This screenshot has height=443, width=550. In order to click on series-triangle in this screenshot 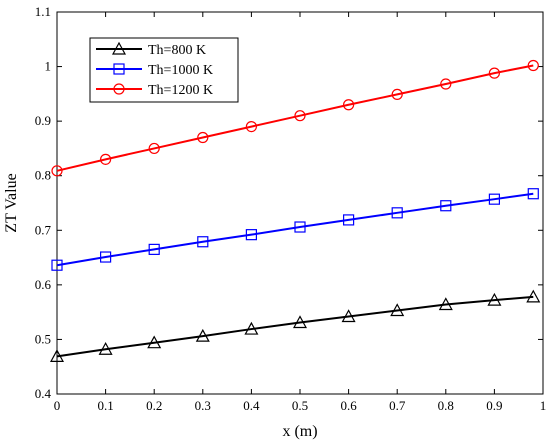, I will do `click(295, 325)`.